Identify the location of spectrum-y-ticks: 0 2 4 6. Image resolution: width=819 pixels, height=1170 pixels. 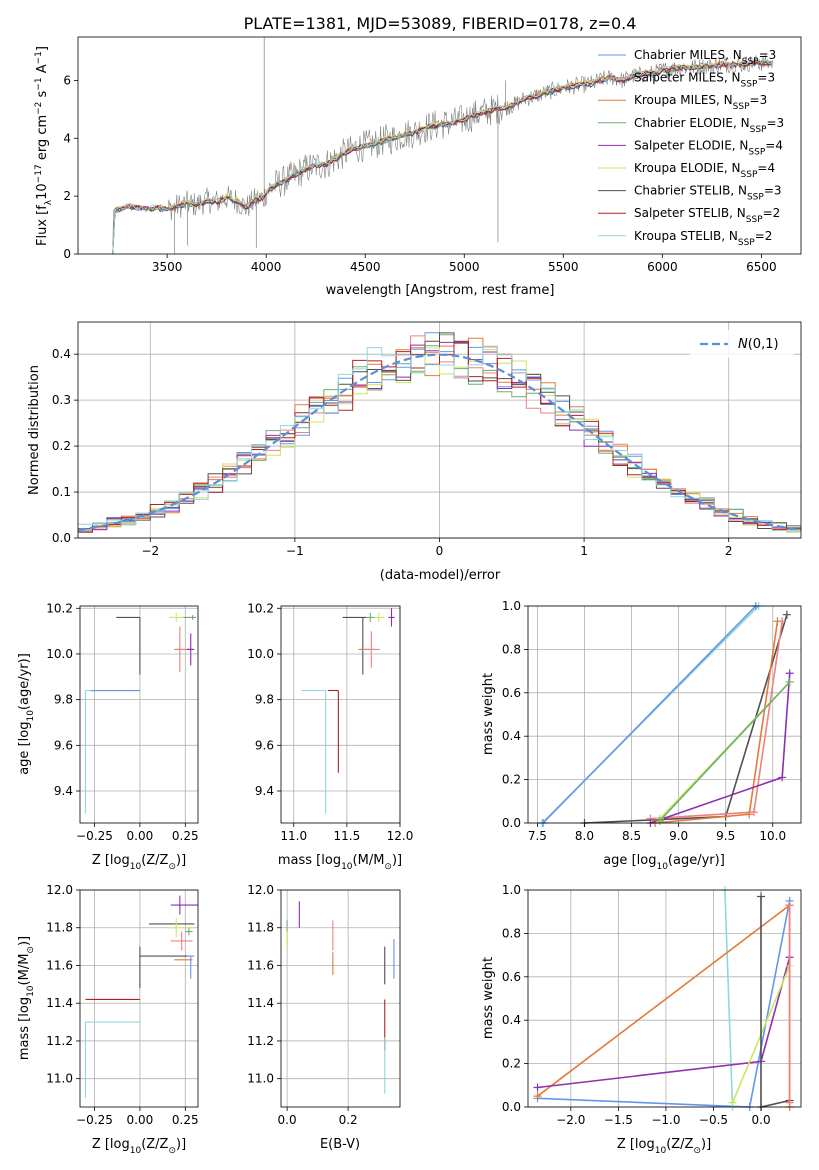
(70, 167).